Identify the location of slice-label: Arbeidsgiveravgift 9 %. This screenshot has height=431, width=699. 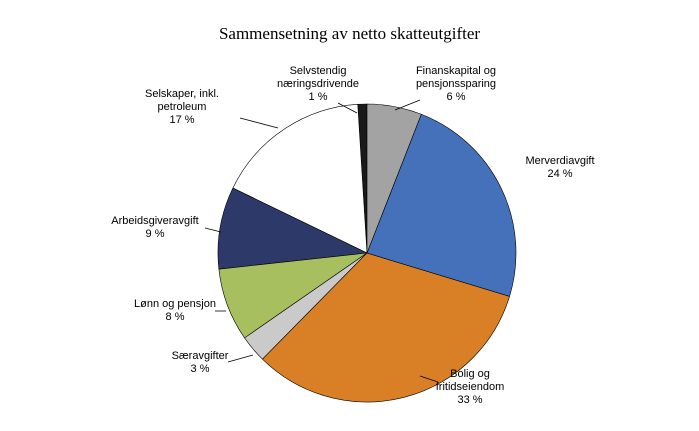
(155, 228).